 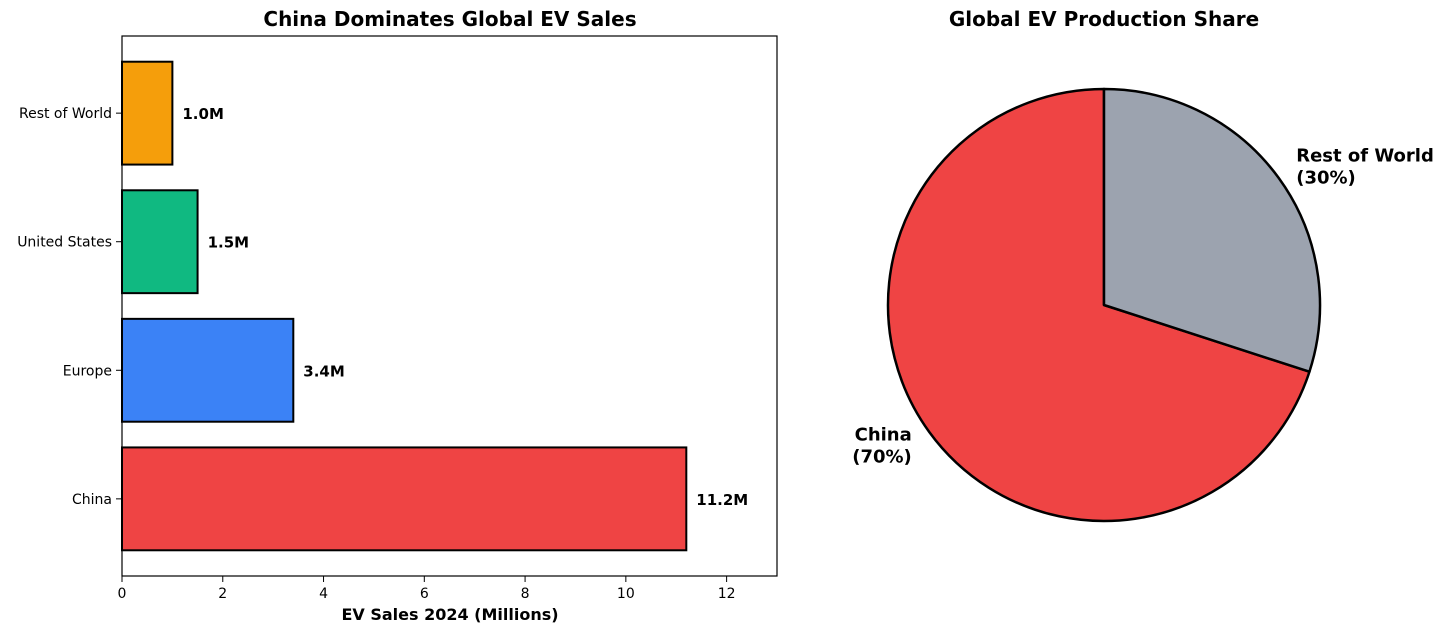 What do you see at coordinates (449, 614) in the screenshot?
I see `x-axis-label: EV Sales 2024 (Millions)` at bounding box center [449, 614].